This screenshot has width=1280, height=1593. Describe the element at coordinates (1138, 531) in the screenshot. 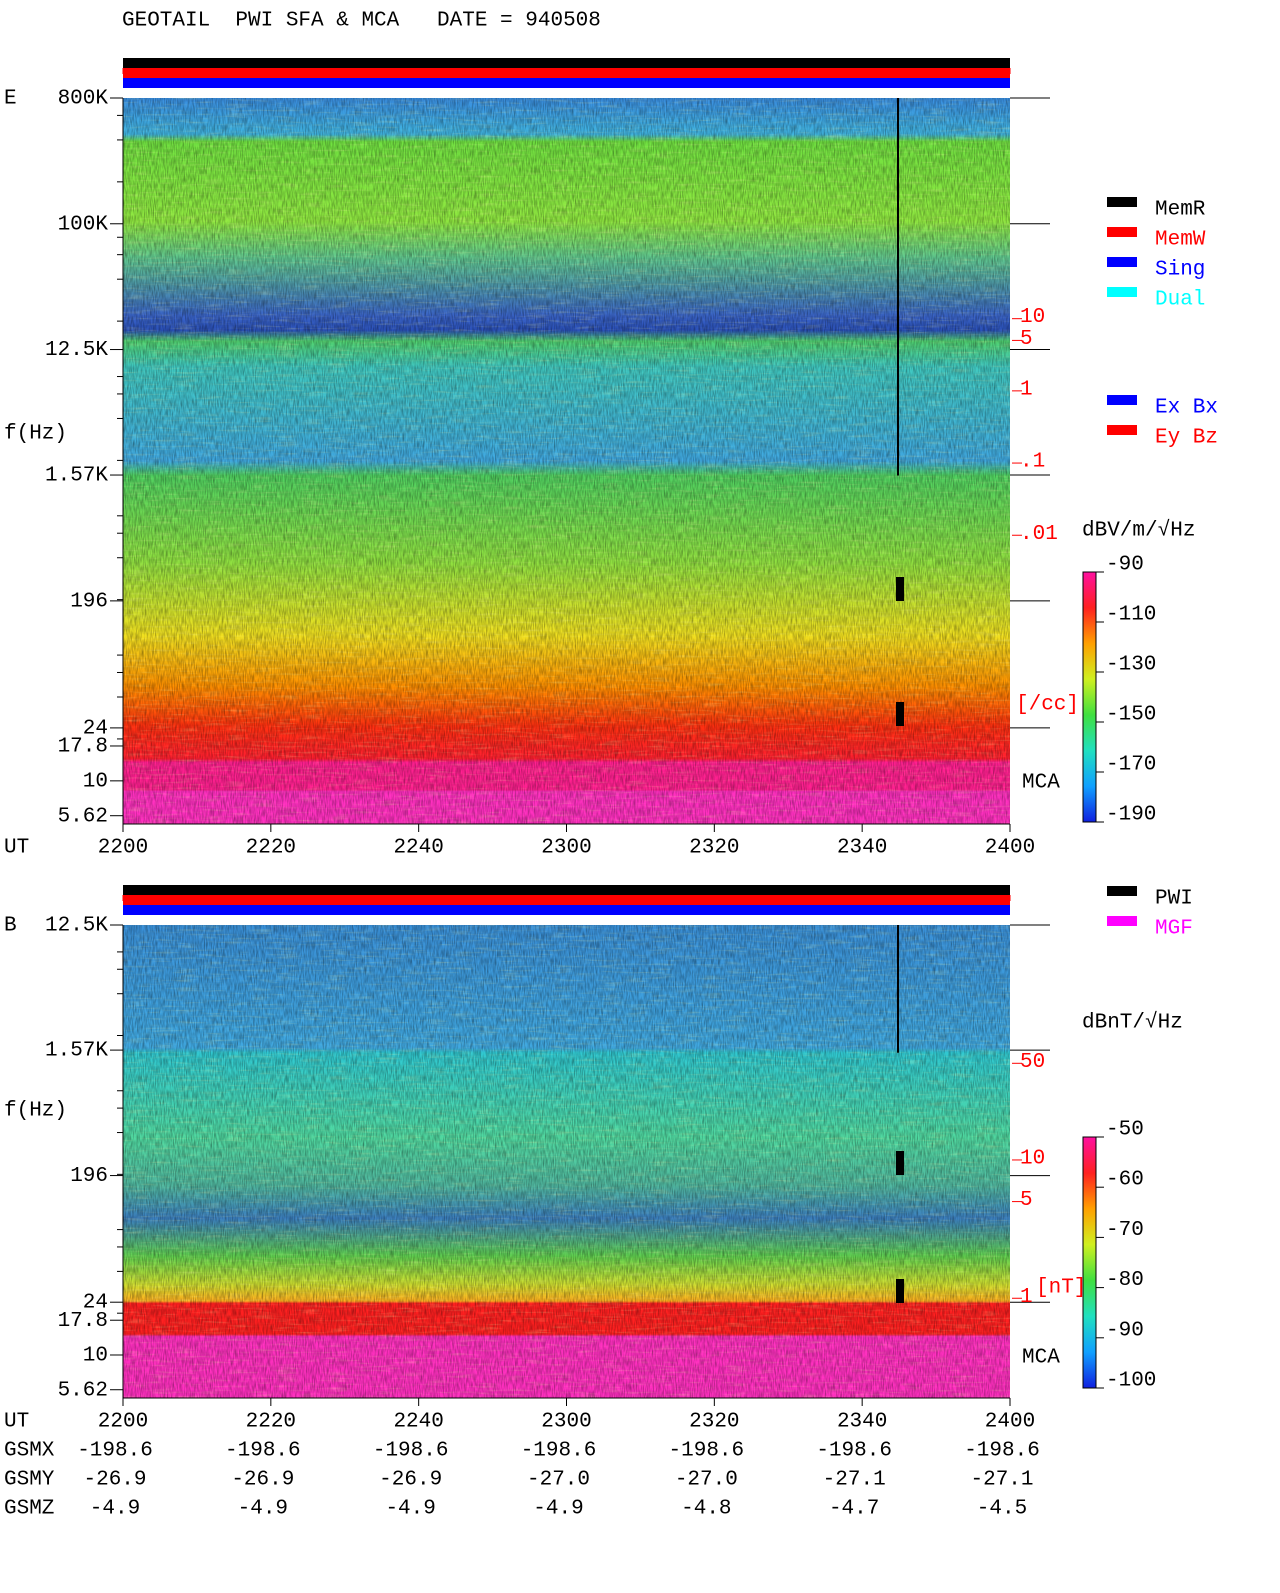

I see `colorbar-label: dBV/m/√Hz` at that location.